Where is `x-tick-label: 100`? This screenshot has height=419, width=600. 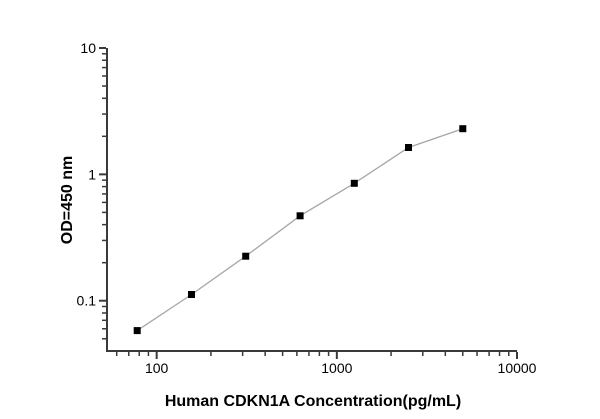
x-tick-label: 100 is located at coordinates (157, 368).